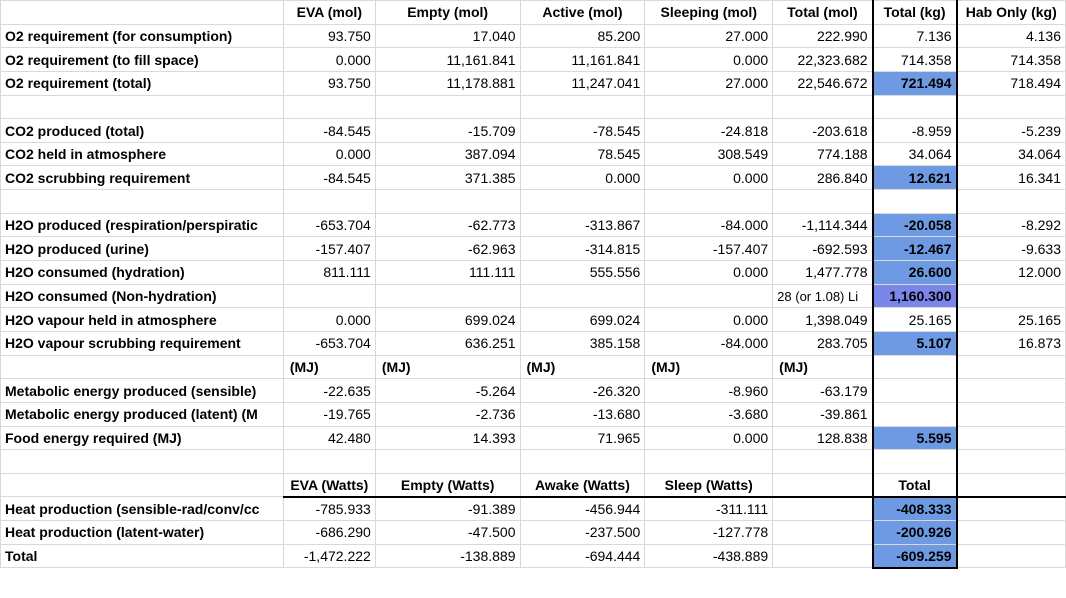  I want to click on cell-active: -237.500, so click(582, 532).